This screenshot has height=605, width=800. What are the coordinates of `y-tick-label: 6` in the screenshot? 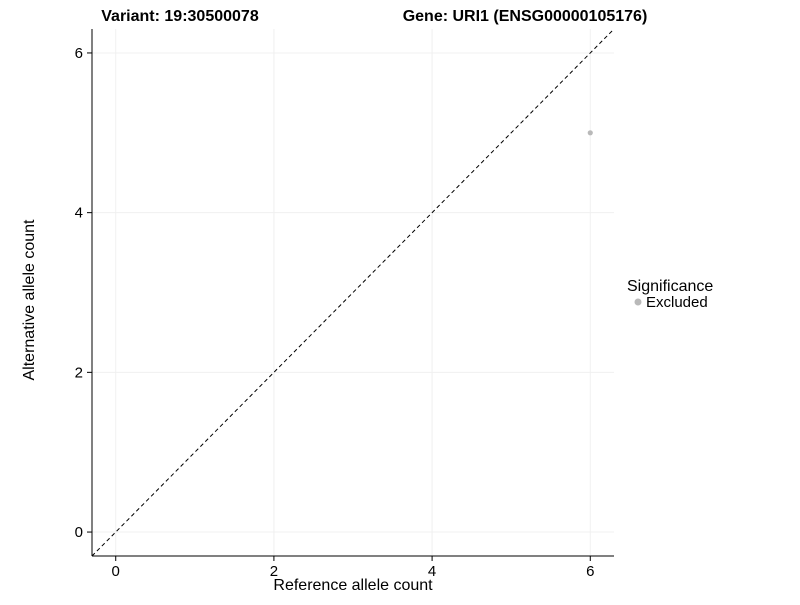 It's located at (79, 53).